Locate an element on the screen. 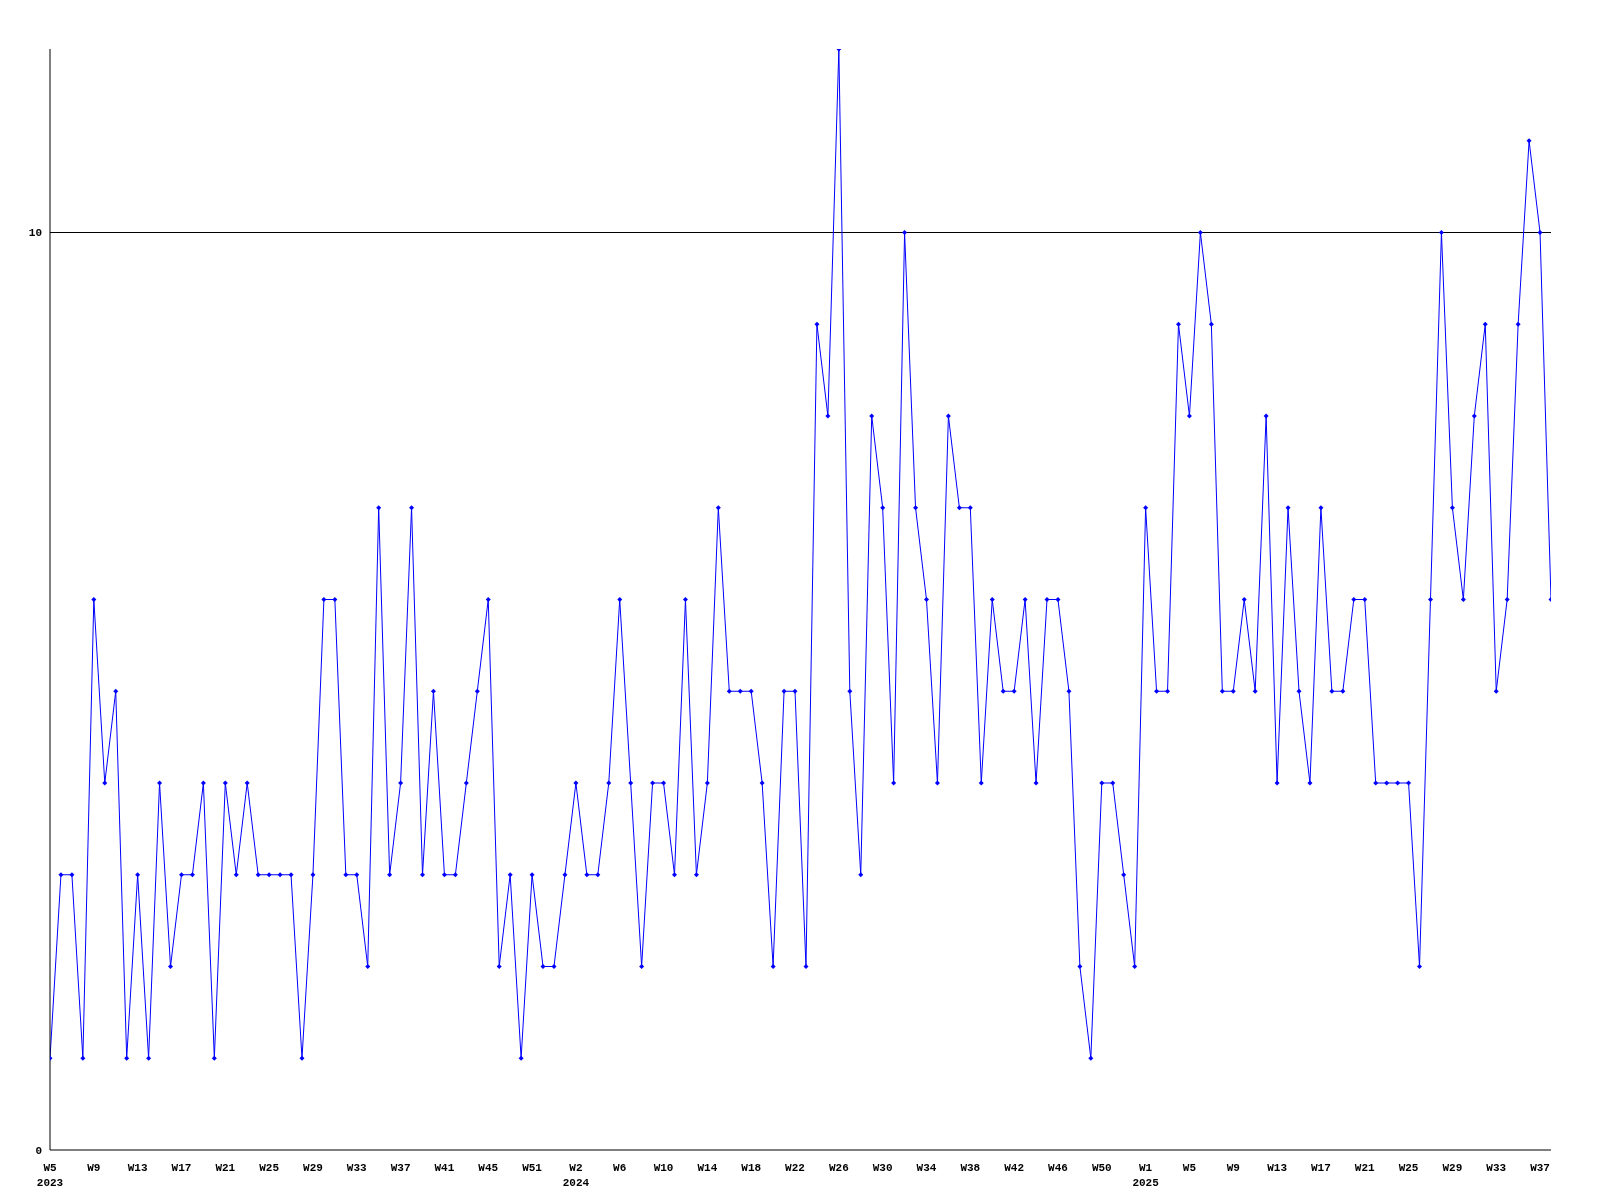 Image resolution: width=1600 pixels, height=1200 pixels. x-tick-label: W6 is located at coordinates (620, 1167).